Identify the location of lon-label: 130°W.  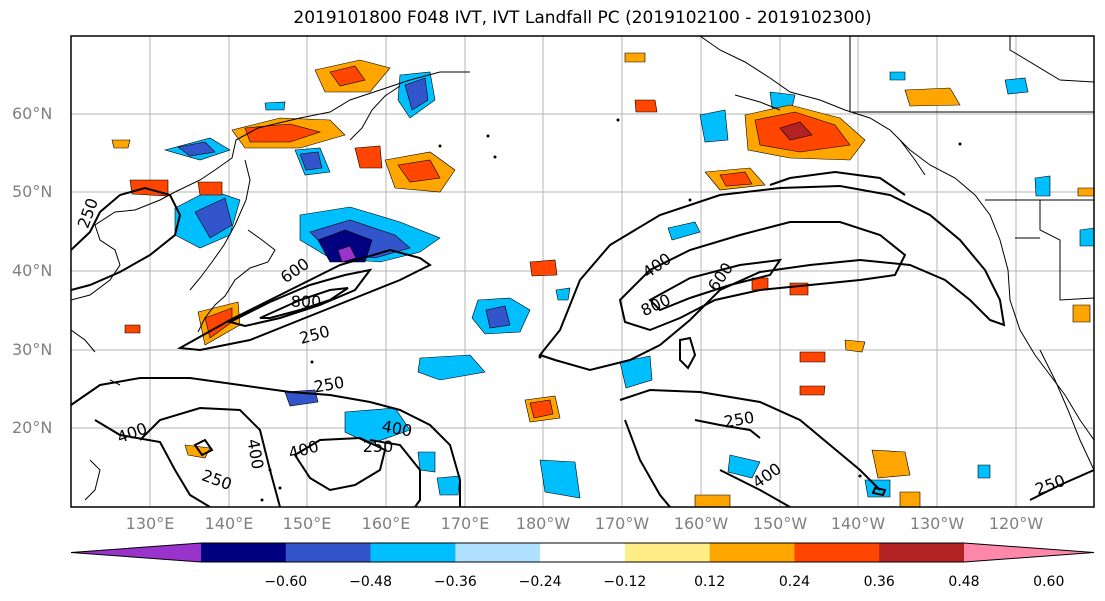
(937, 523).